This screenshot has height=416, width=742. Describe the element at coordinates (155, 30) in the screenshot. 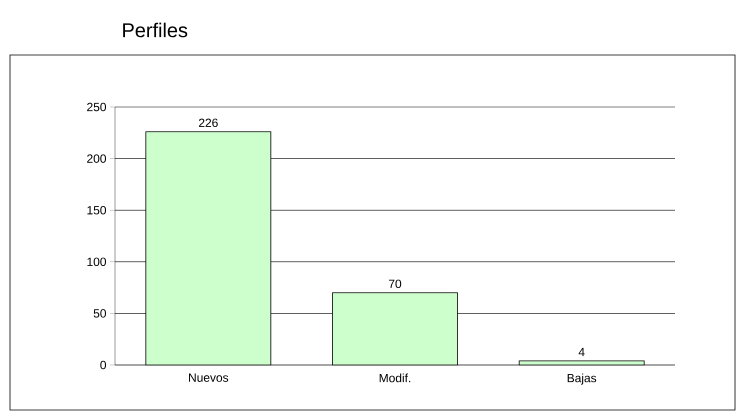

I see `chart-title: Perfiles` at that location.